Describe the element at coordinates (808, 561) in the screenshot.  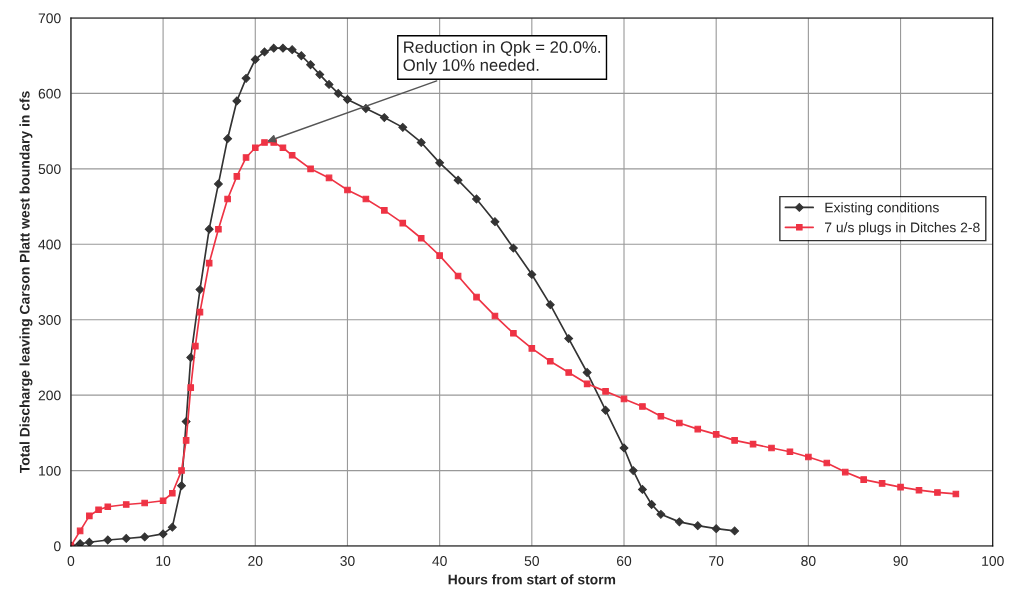
I see `x-tick-label: 80` at that location.